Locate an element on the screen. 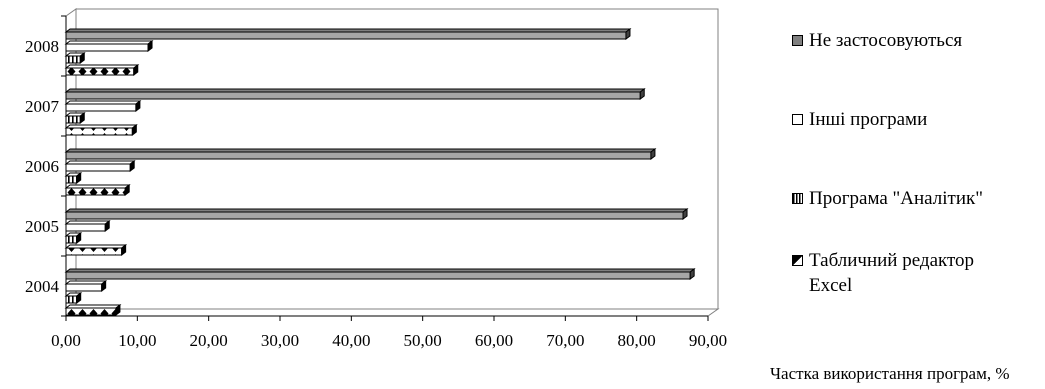 Image resolution: width=1045 pixels, height=389 pixels. legend-item-not-used: Не застосовуються is located at coordinates (877, 40).